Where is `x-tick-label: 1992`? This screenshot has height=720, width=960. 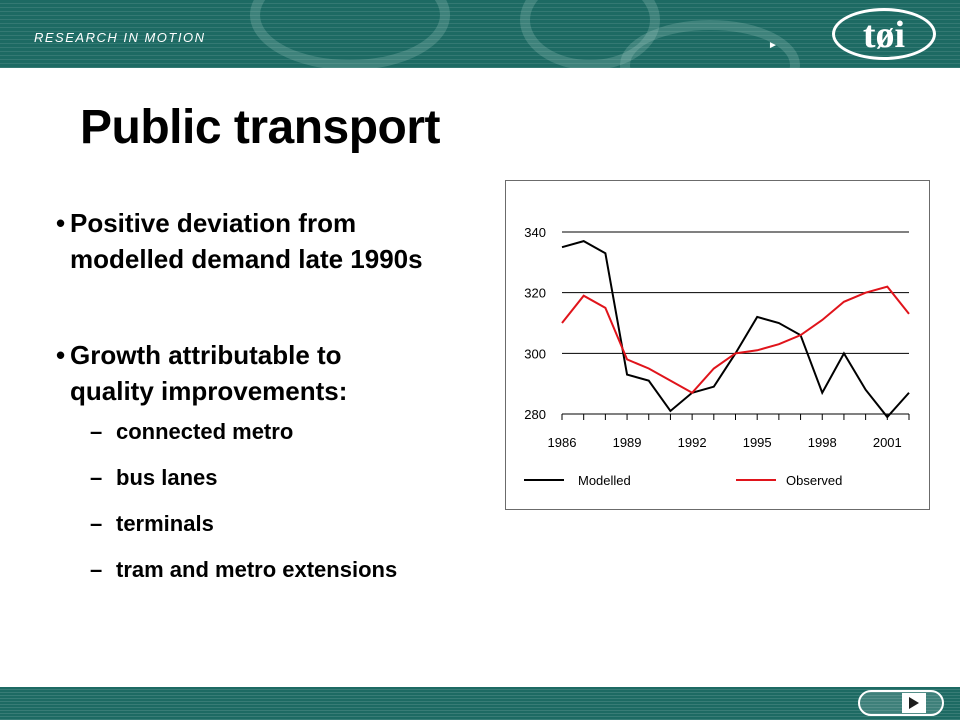
x-tick-label: 1992 is located at coordinates (692, 442).